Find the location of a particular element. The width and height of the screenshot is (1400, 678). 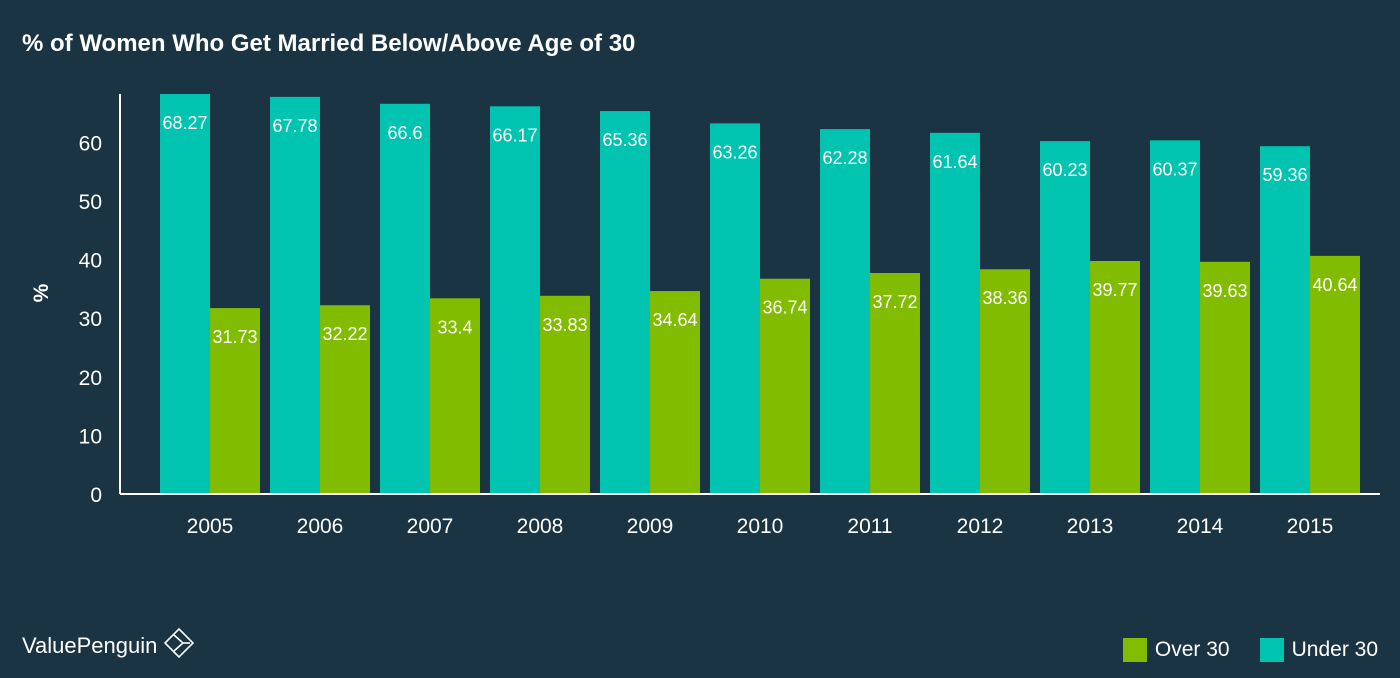

bar-under-30-2005 is located at coordinates (185, 294).